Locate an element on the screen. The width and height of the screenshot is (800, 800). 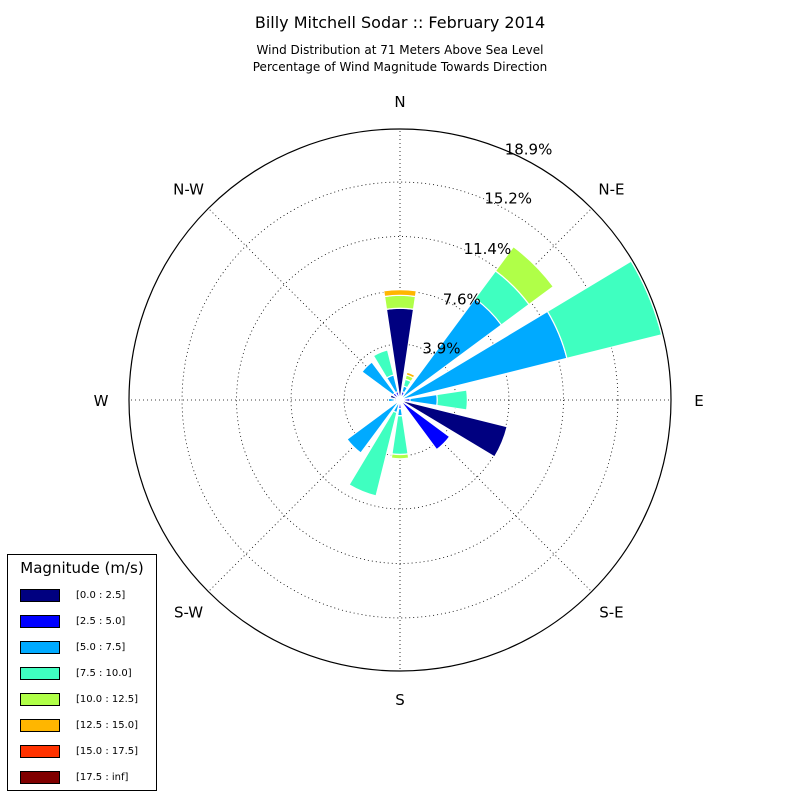
bar-dir202.5-bin3 is located at coordinates (373, 453).